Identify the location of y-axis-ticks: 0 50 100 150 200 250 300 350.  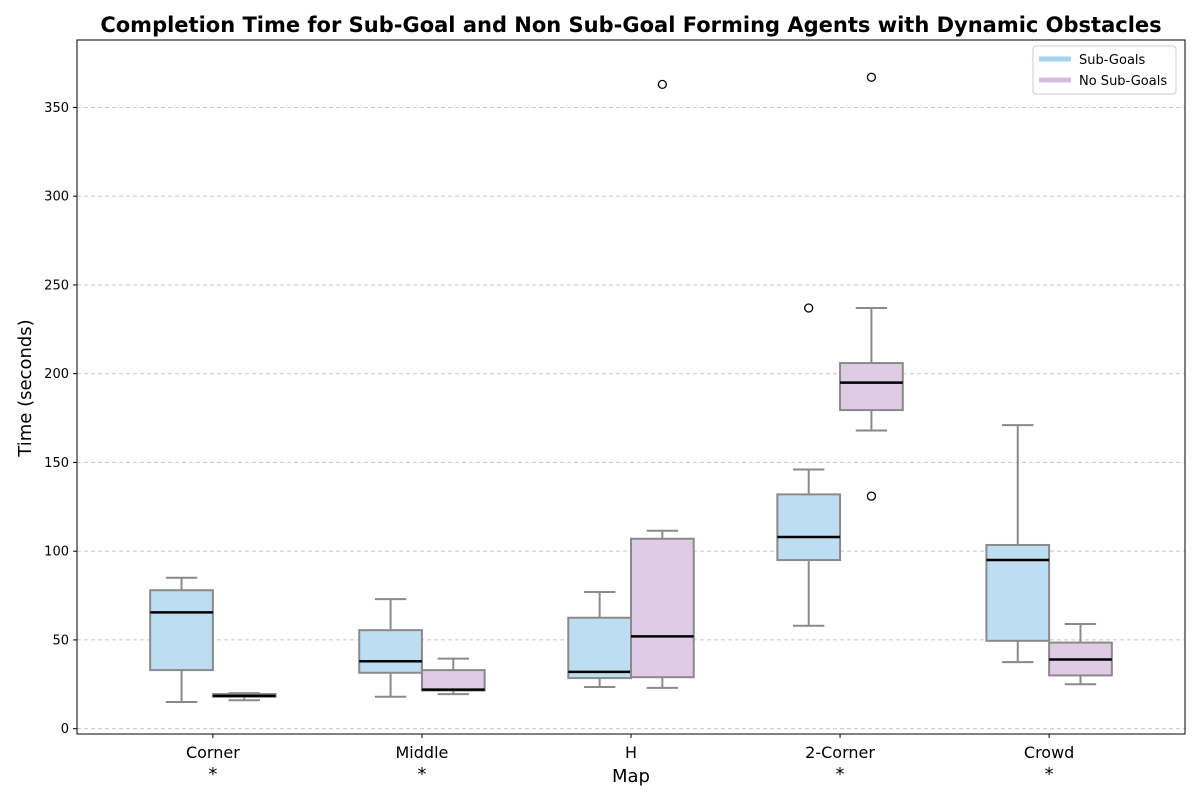
(60, 419).